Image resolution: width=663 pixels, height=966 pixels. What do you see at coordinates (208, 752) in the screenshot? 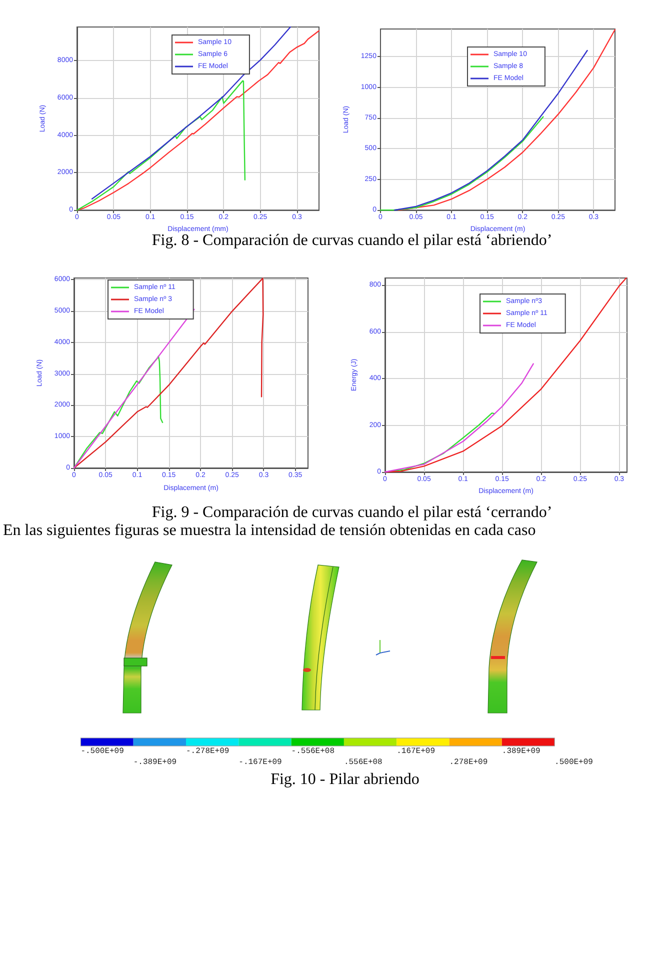
I see `text: -.278E+09` at bounding box center [208, 752].